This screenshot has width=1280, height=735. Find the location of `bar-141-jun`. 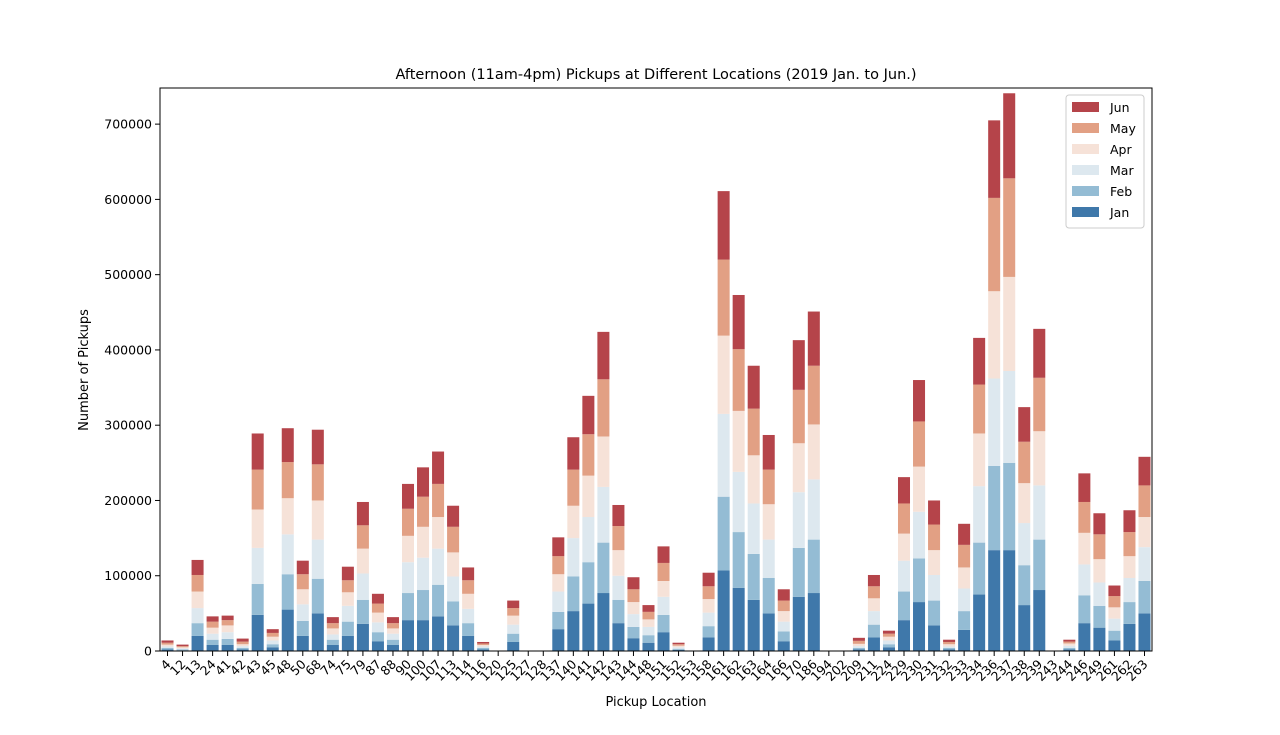

bar-141-jun is located at coordinates (588, 415).